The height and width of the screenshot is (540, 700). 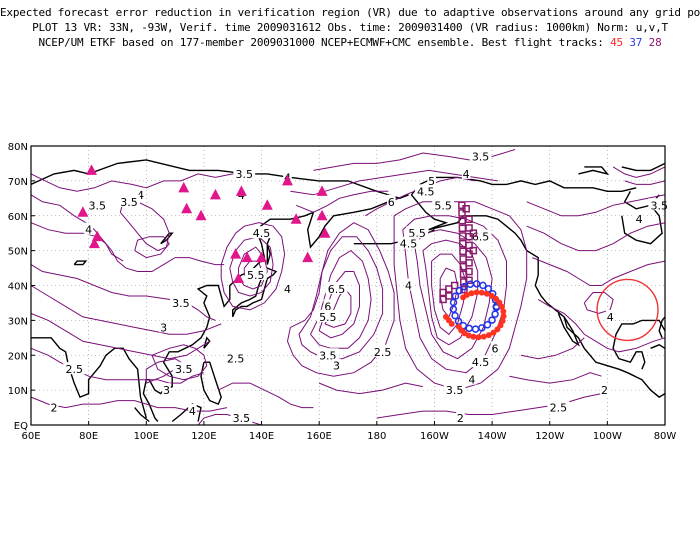 I want to click on contour-label: 2.5, so click(x=236, y=359).